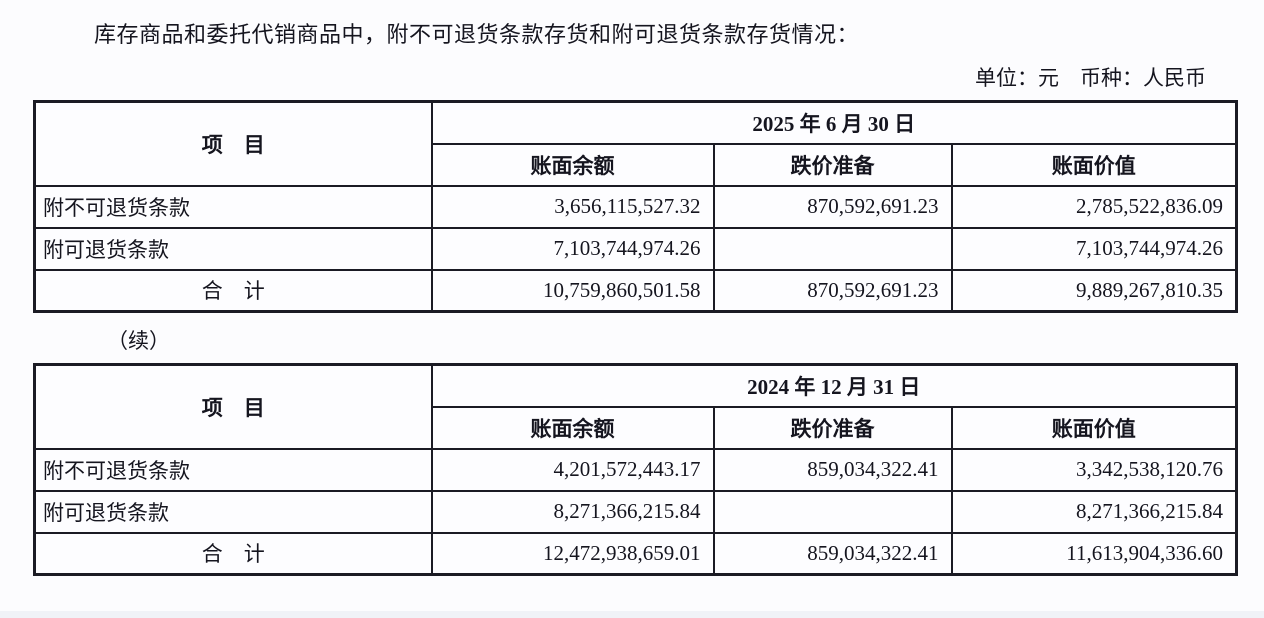 The height and width of the screenshot is (618, 1264). What do you see at coordinates (632, 614) in the screenshot?
I see `page-bottom-edge` at bounding box center [632, 614].